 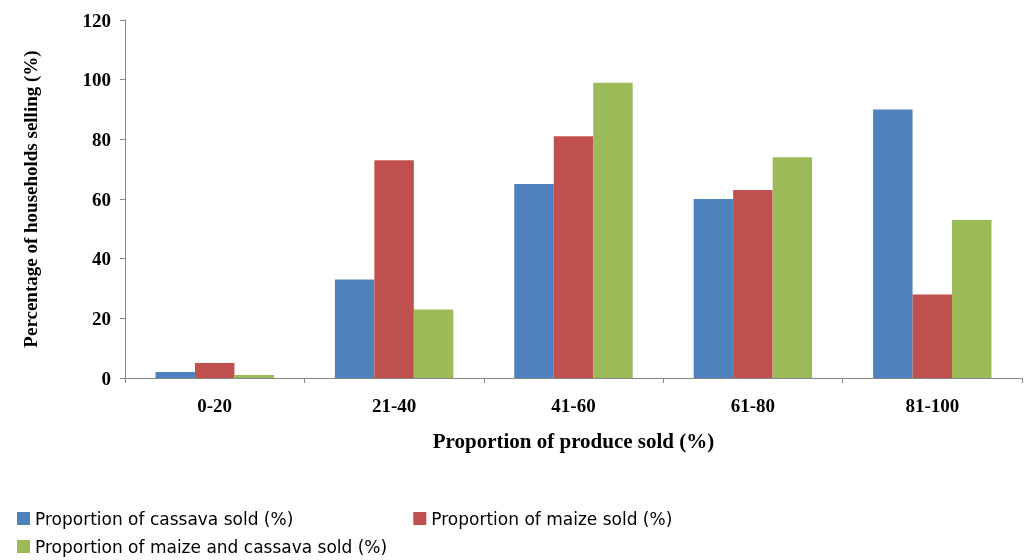 I want to click on x-tick-label: 61-80, so click(x=753, y=405).